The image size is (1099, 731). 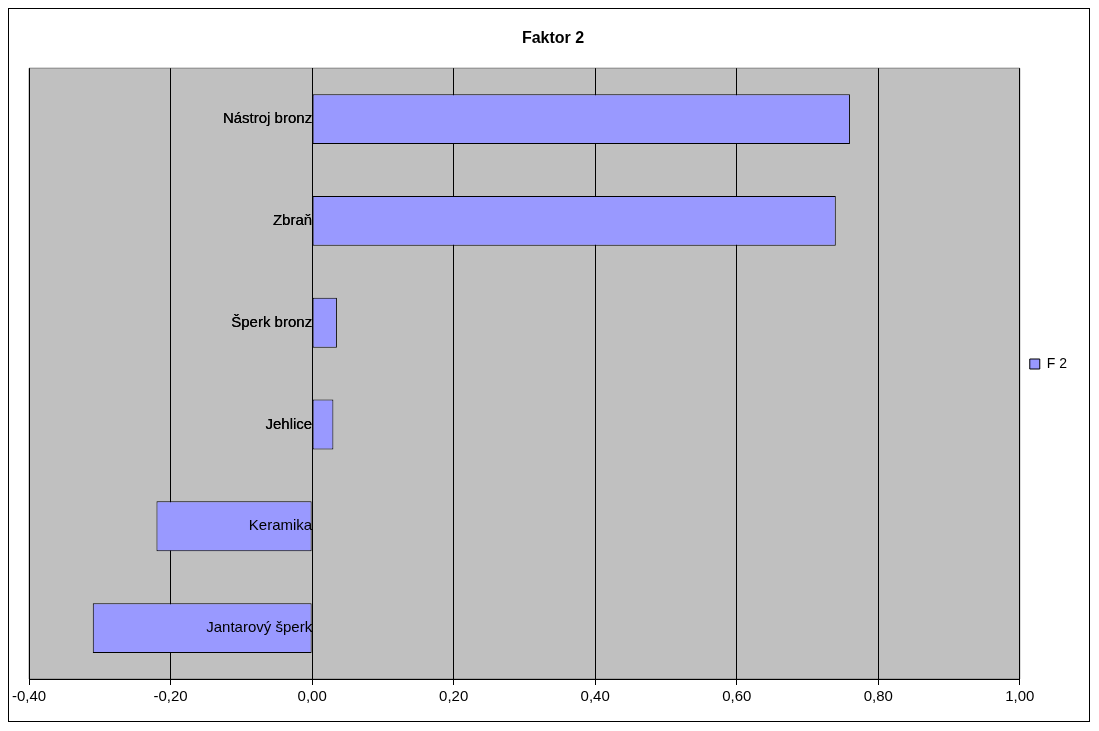 What do you see at coordinates (1057, 362) in the screenshot?
I see `legend-label: F 2` at bounding box center [1057, 362].